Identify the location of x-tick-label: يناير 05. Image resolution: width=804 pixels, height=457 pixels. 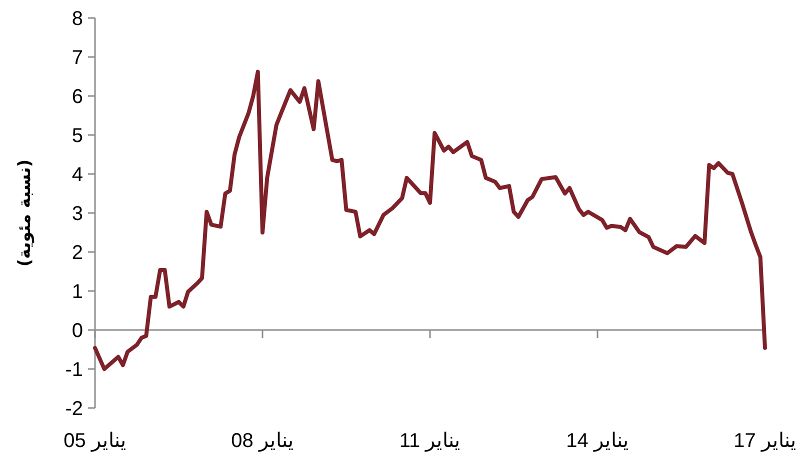
(95, 441).